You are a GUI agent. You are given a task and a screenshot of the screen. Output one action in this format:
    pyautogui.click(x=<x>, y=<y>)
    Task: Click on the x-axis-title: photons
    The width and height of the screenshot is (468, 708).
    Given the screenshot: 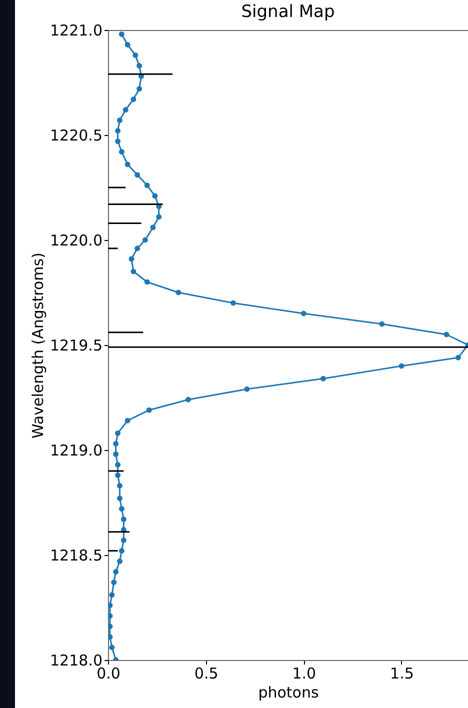 What is the action you would take?
    pyautogui.click(x=288, y=693)
    